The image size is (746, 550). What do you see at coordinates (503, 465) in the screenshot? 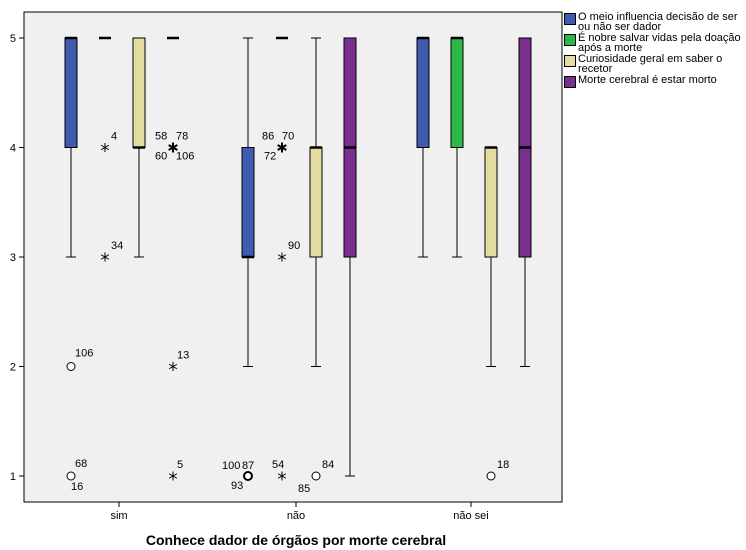
I see `outlier-label: 18` at bounding box center [503, 465].